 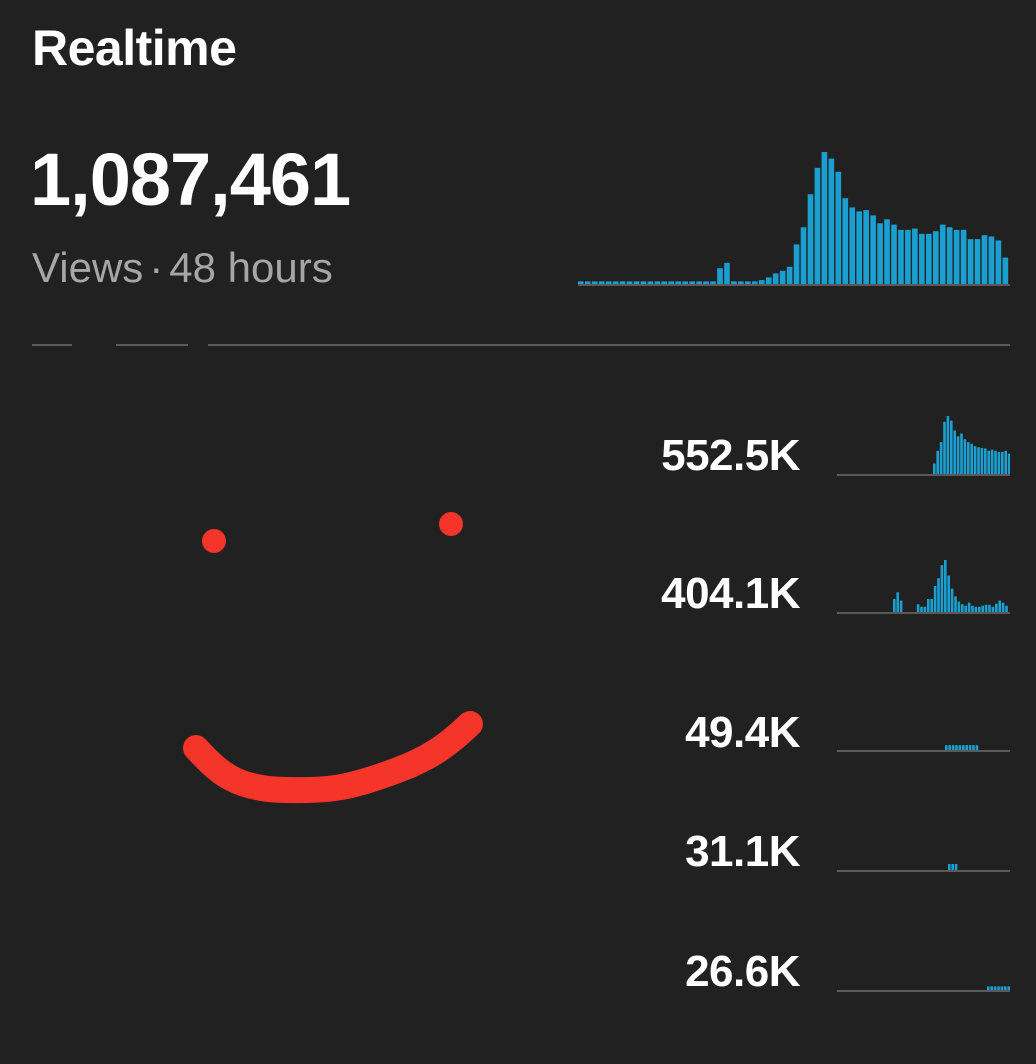 I want to click on row-value: 404.1K, so click(x=730, y=593).